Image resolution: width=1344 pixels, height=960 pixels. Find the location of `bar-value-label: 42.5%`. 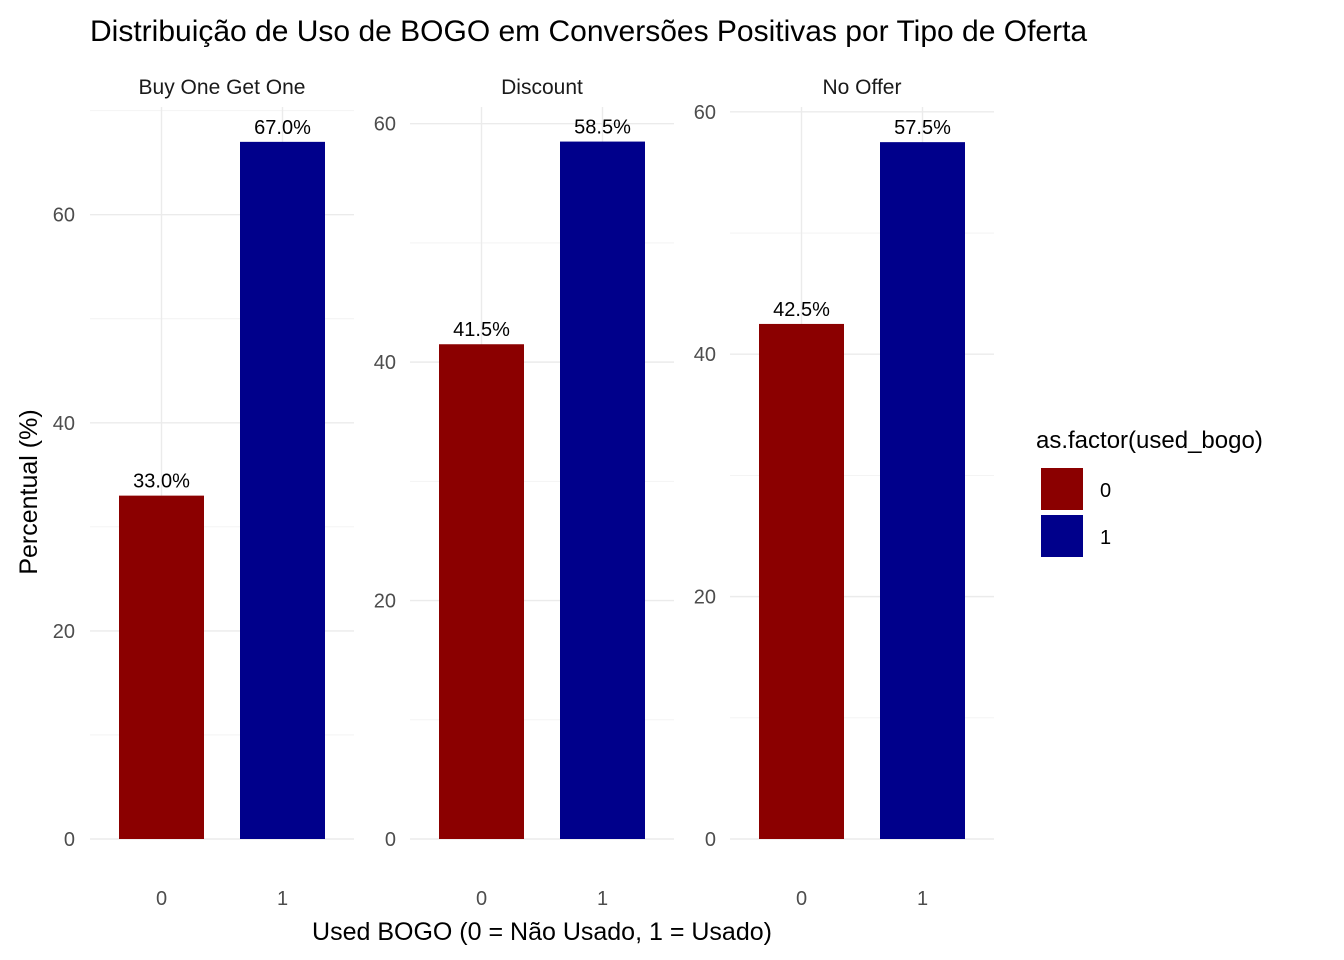

bar-value-label: 42.5% is located at coordinates (801, 310).